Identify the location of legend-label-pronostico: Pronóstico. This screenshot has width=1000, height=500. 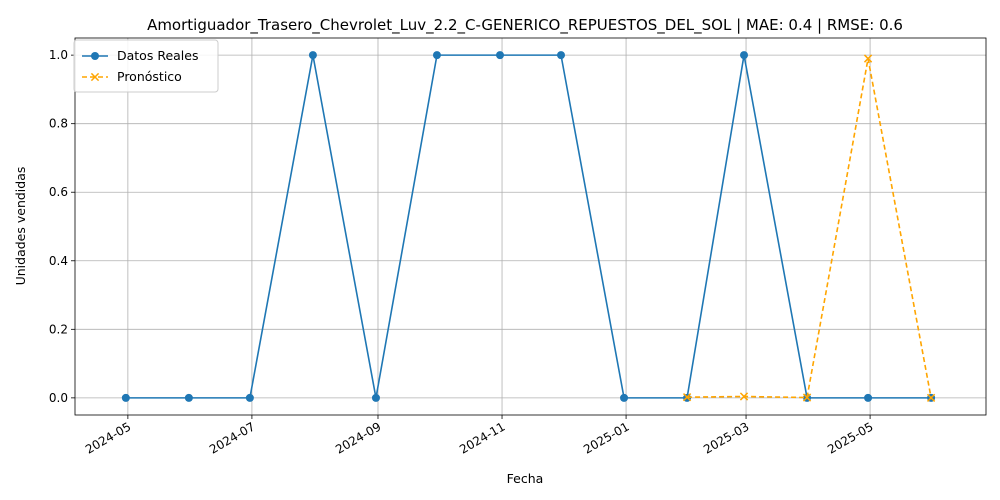
(149, 76).